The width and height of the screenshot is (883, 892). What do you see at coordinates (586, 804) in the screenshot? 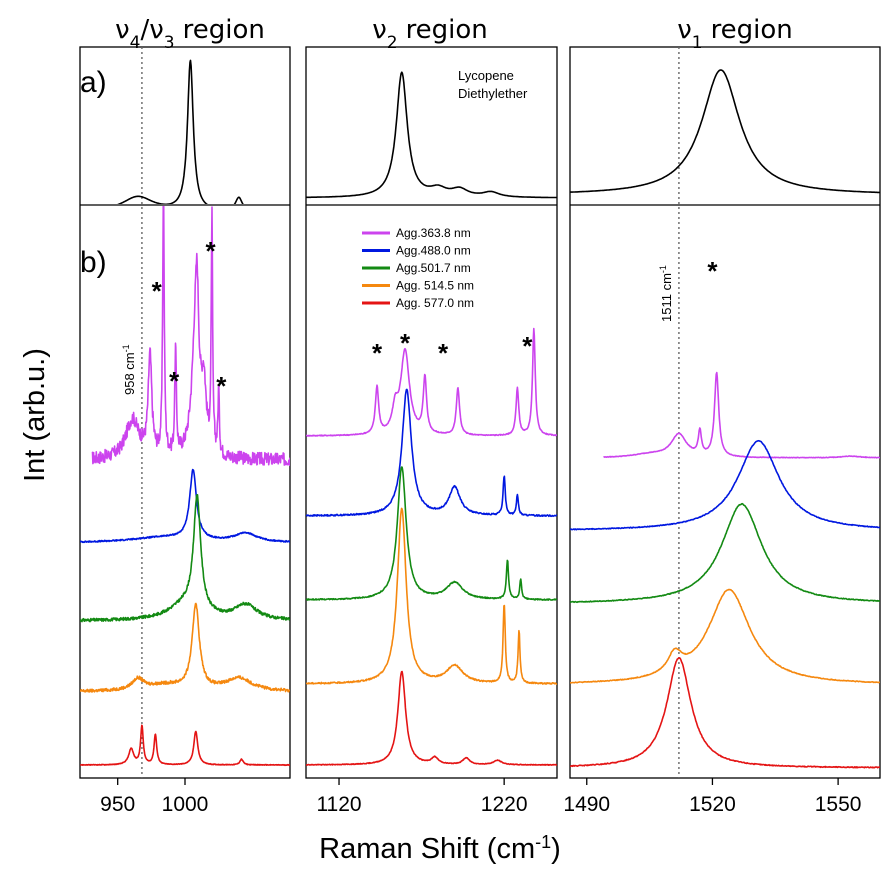
I see `x-tick-label: 1490` at bounding box center [586, 804].